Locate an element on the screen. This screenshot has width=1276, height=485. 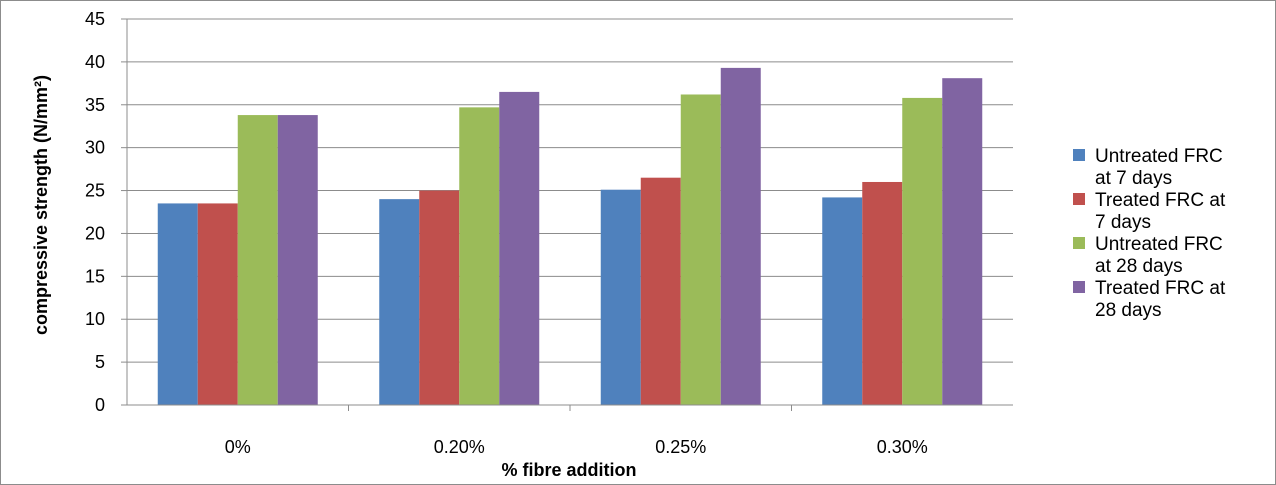
y-tick-label: 30 is located at coordinates (95, 148).